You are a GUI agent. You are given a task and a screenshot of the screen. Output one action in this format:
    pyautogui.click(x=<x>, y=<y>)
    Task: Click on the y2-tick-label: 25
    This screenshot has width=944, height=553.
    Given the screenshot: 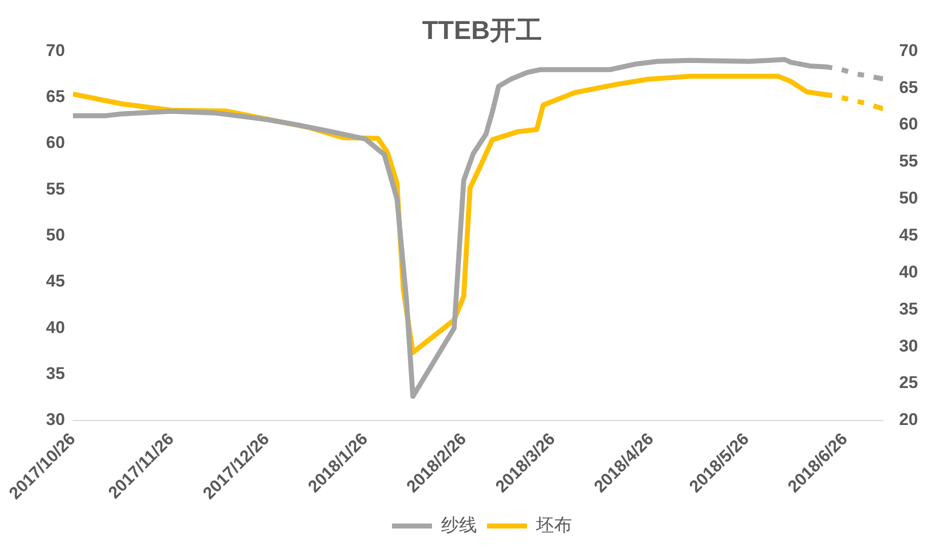 What is the action you would take?
    pyautogui.click(x=908, y=382)
    